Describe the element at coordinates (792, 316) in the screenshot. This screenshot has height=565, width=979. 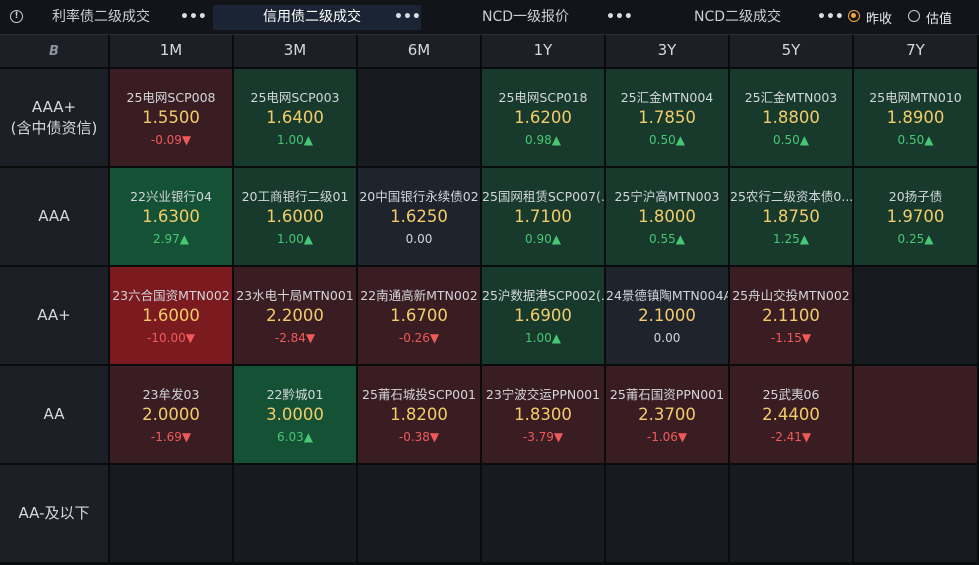
I see `bond-cell: 25舟山交投MTN002 2.1100 -1.15▼` at that location.